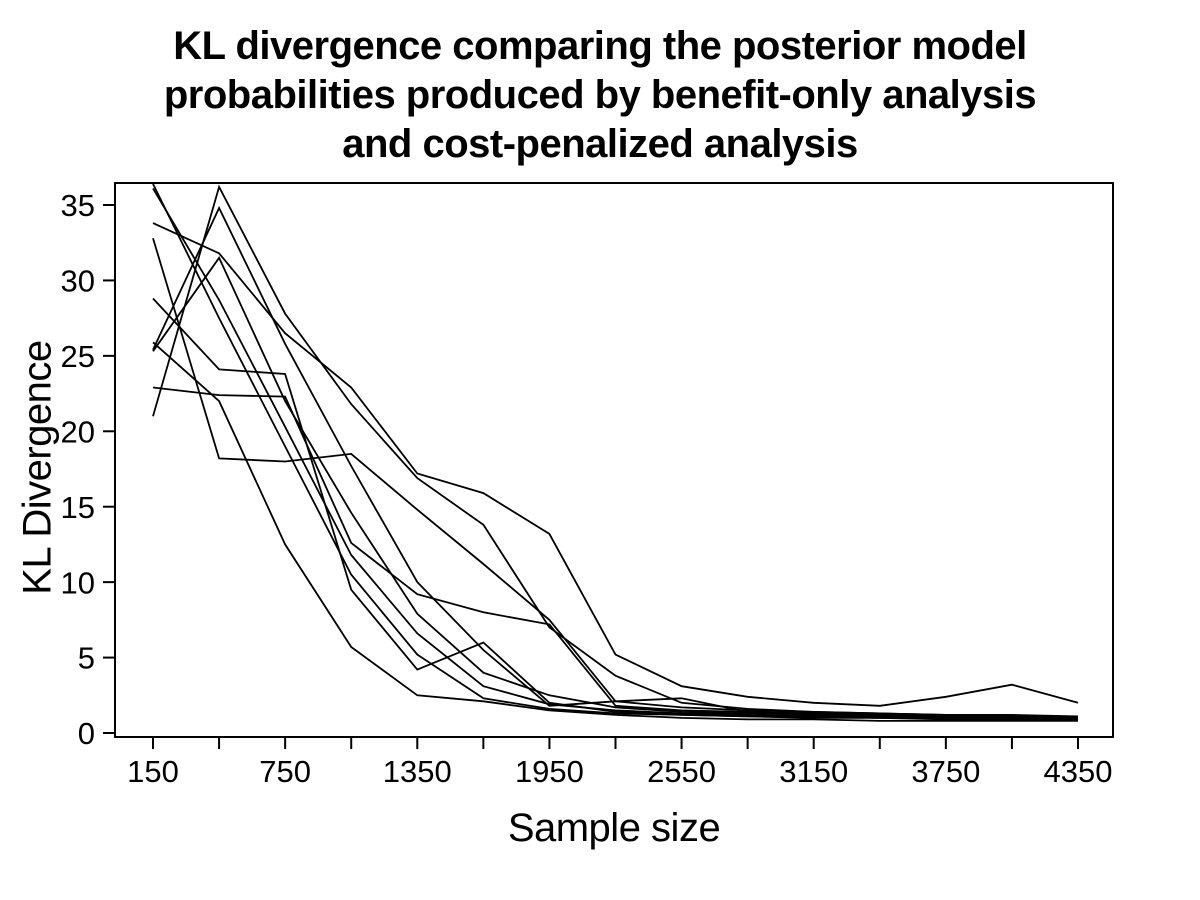 The width and height of the screenshot is (1200, 900). Describe the element at coordinates (86, 733) in the screenshot. I see `y-tick-label: 0` at that location.